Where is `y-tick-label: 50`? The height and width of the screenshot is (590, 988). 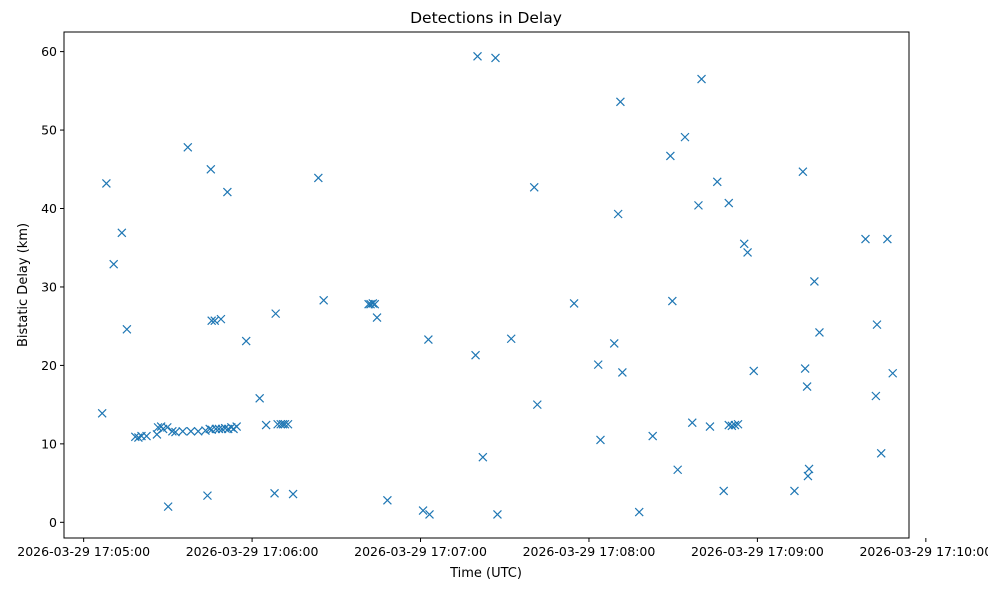 y-tick-label: 50 is located at coordinates (49, 130).